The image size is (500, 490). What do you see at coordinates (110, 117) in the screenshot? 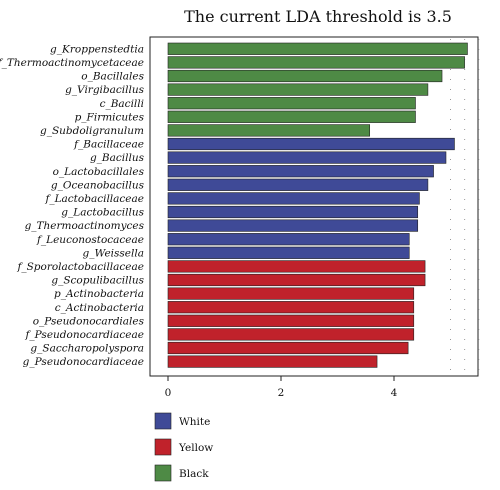
I see `category-label: p_Firmicutes` at bounding box center [110, 117].